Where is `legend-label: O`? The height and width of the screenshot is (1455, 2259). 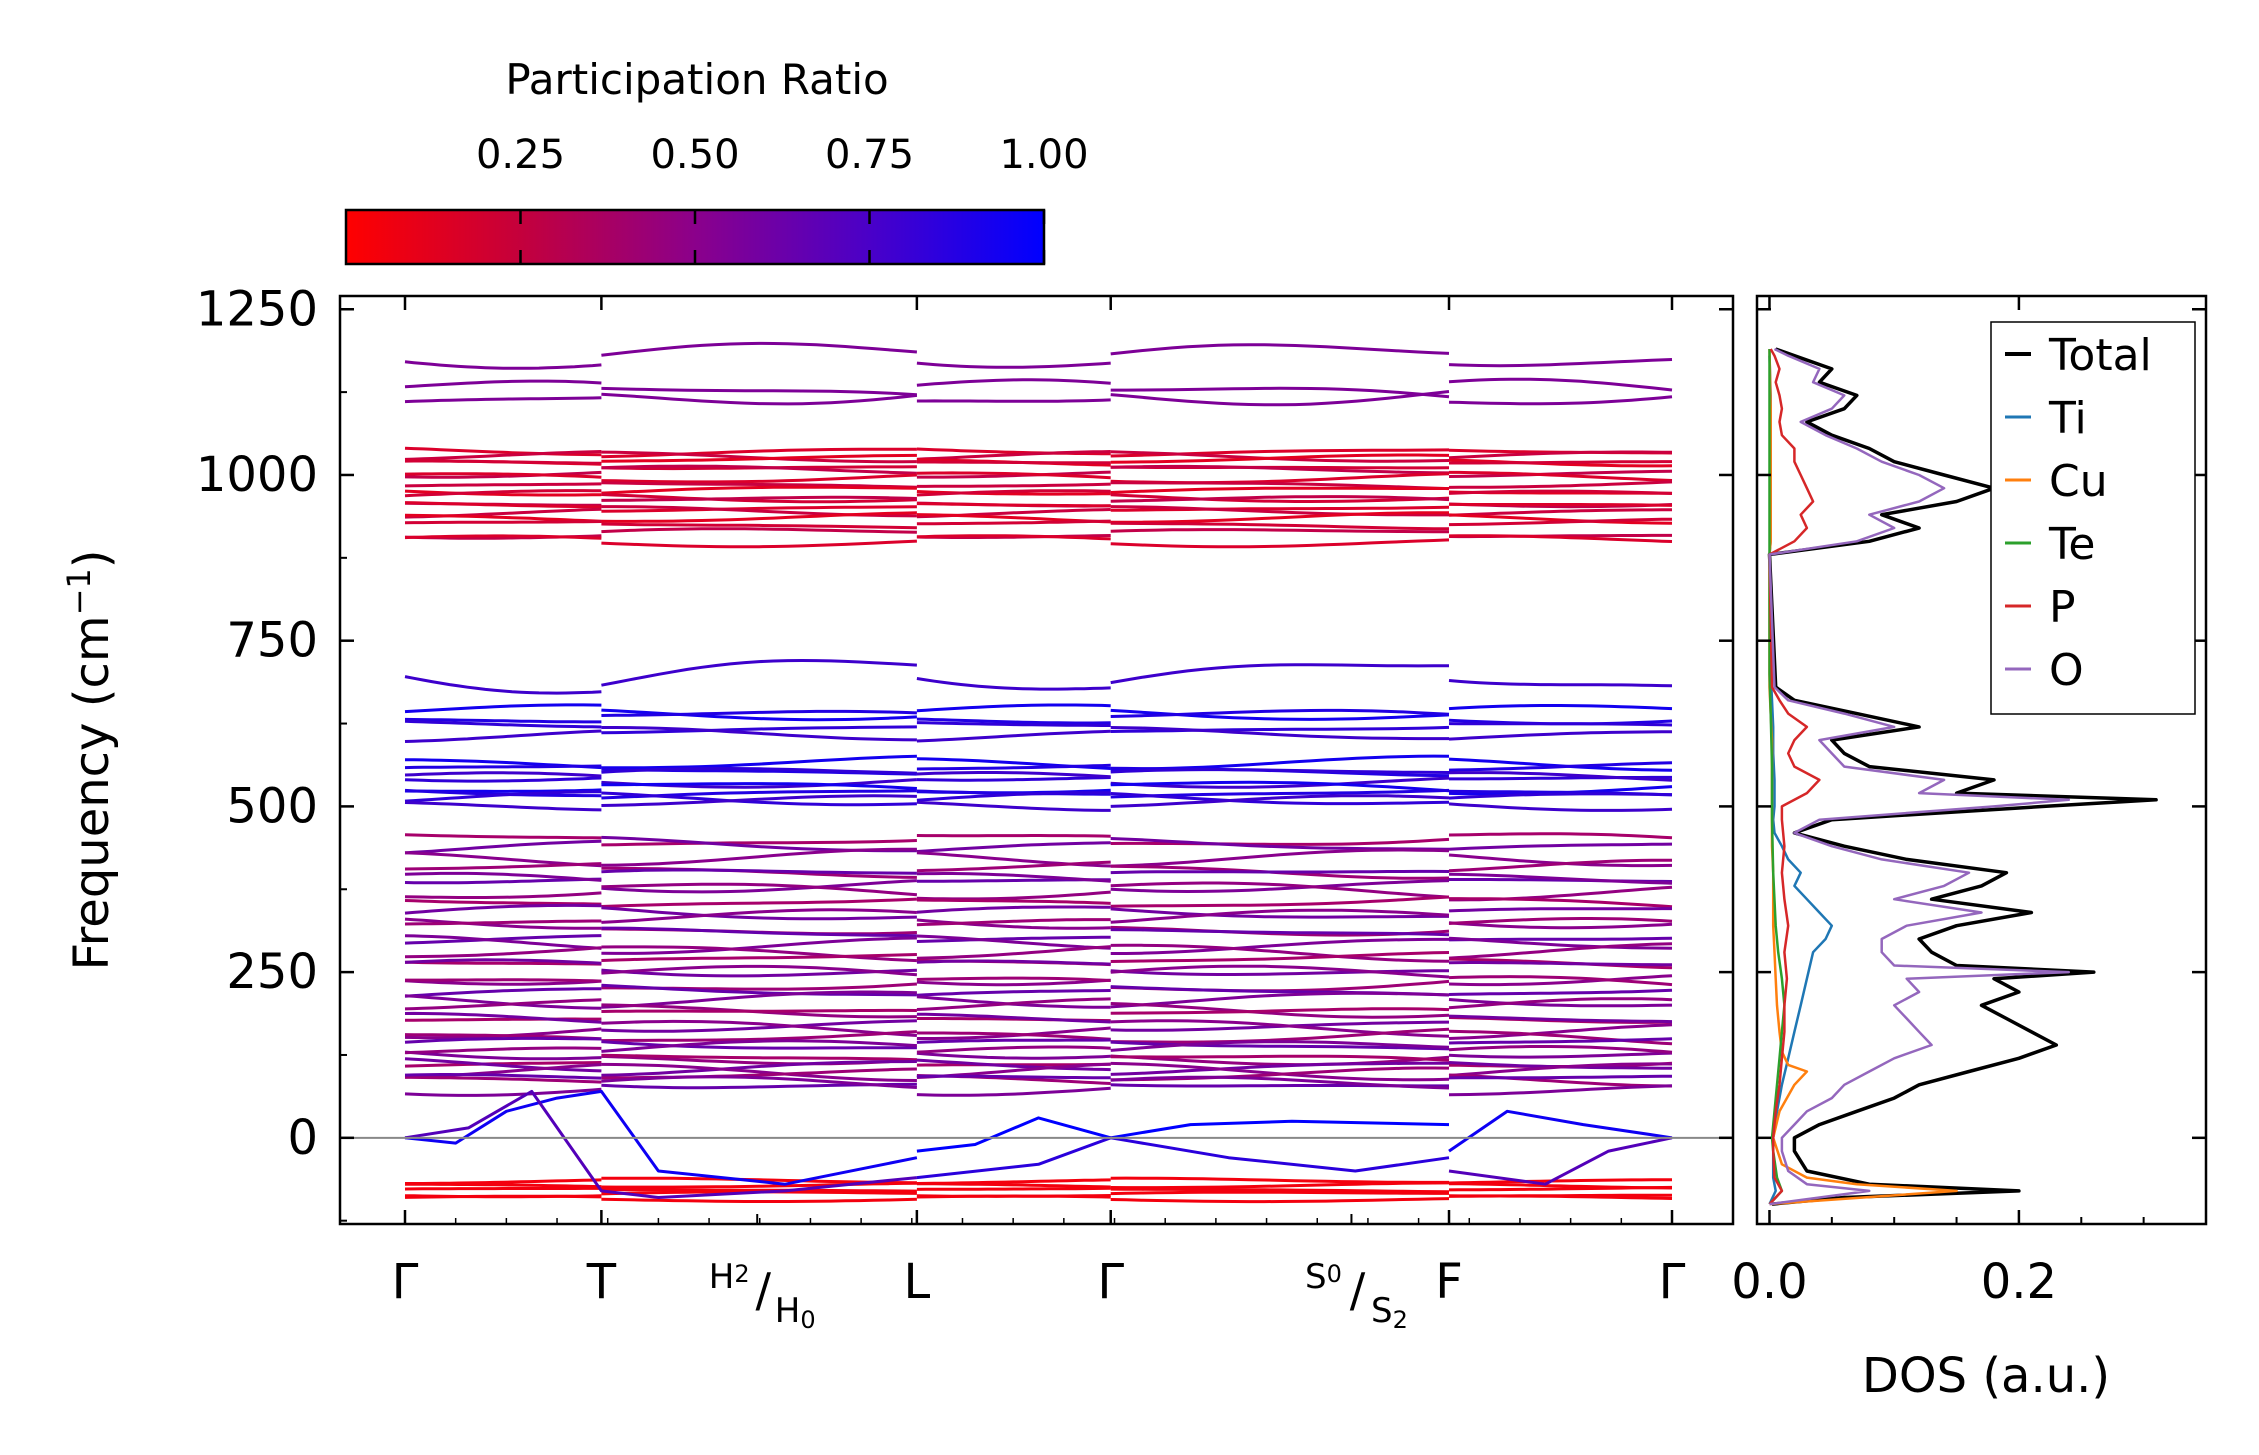
legend-label: O is located at coordinates (2066, 670).